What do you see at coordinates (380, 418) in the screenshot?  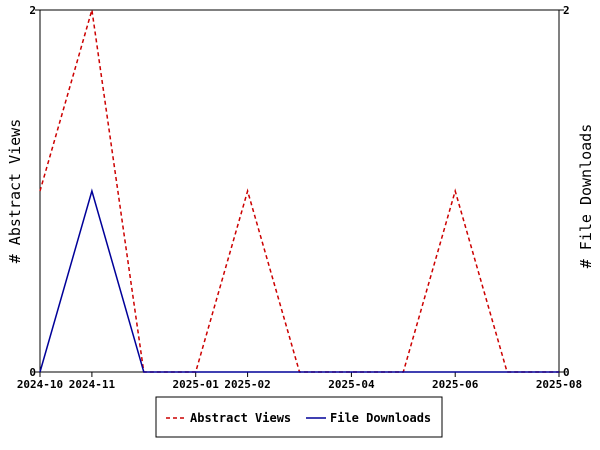 I see `legend-label-file-downloads: File Downloads` at bounding box center [380, 418].